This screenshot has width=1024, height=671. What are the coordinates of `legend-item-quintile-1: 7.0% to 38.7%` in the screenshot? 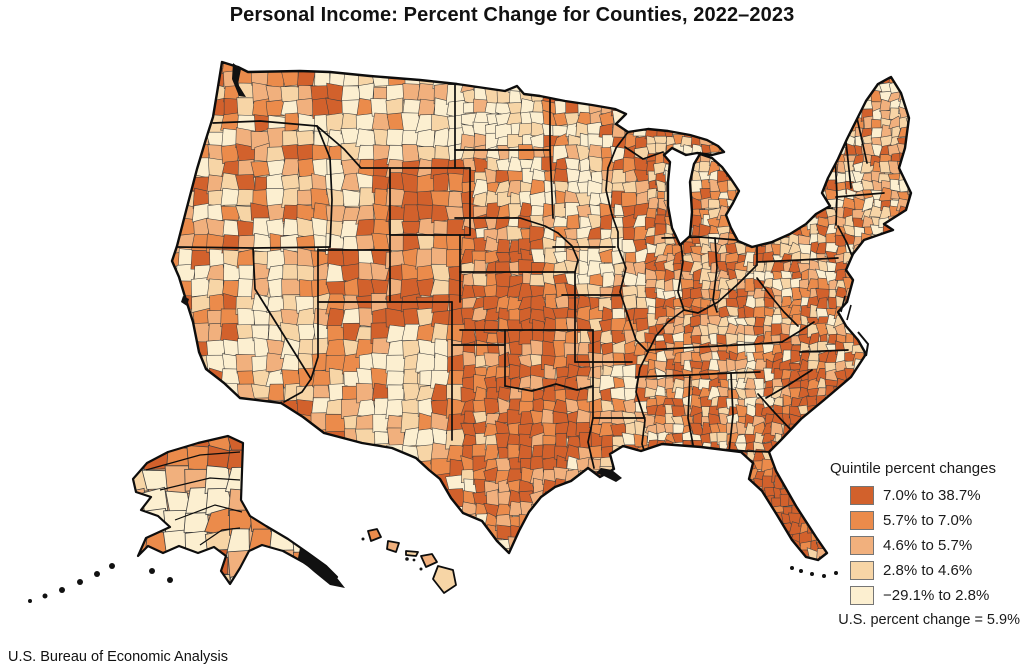 It's located at (935, 495).